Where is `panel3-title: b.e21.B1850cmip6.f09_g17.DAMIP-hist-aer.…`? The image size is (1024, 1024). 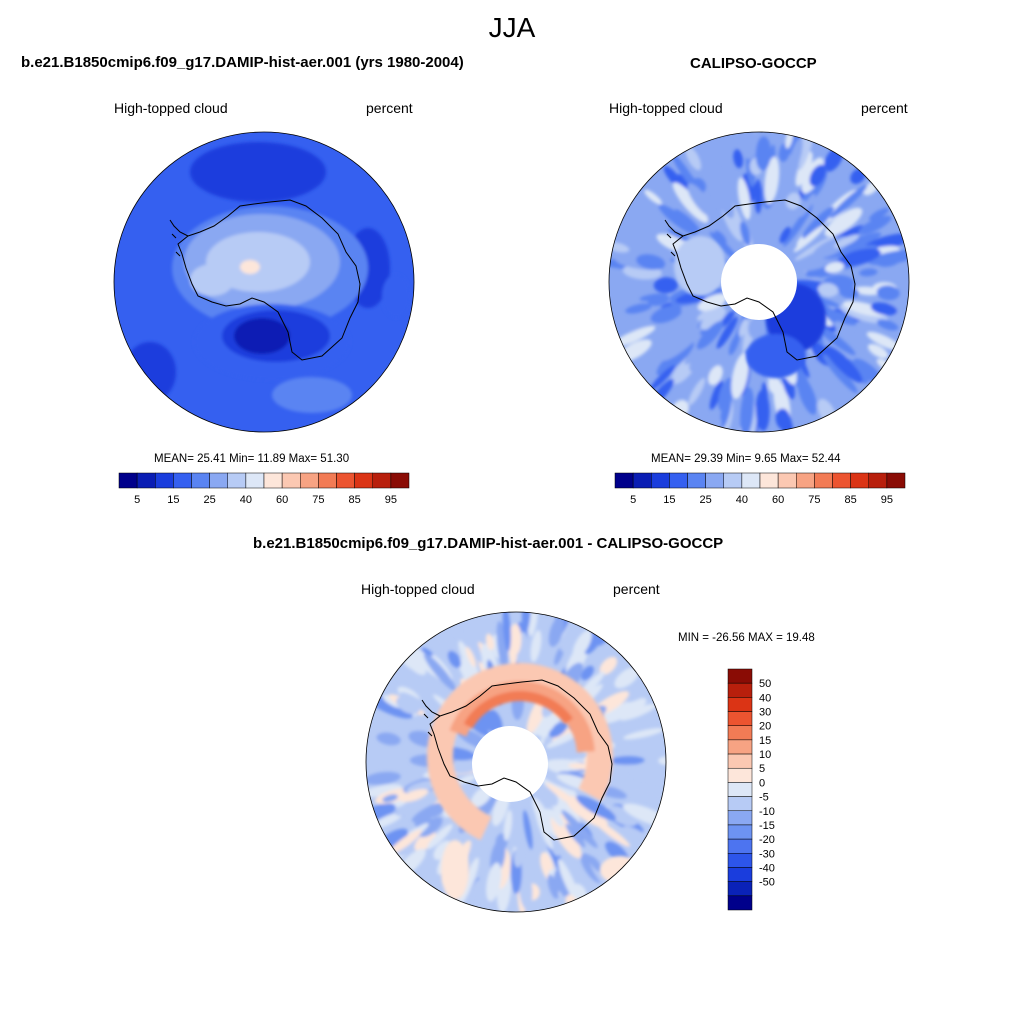
panel3-title: b.e21.B1850cmip6.f09_g17.DAMIP-hist-aer.… is located at coordinates (488, 543).